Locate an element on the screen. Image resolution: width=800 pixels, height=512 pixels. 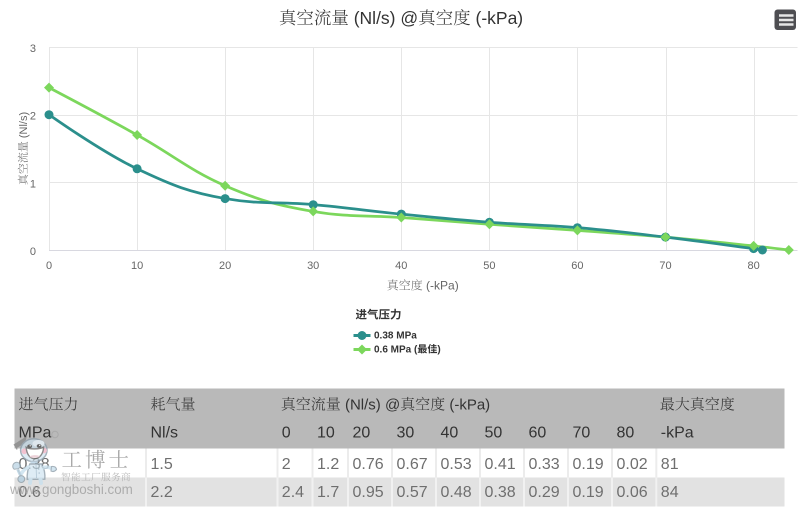
svg-text: 0.6 MPa ( is located at coordinates (396, 350).